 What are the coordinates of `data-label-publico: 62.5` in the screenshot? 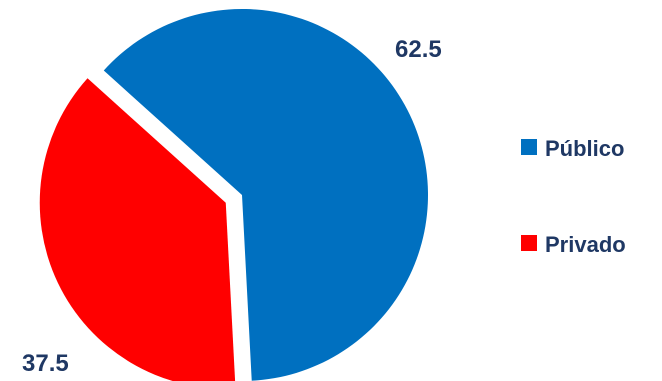 It's located at (418, 49).